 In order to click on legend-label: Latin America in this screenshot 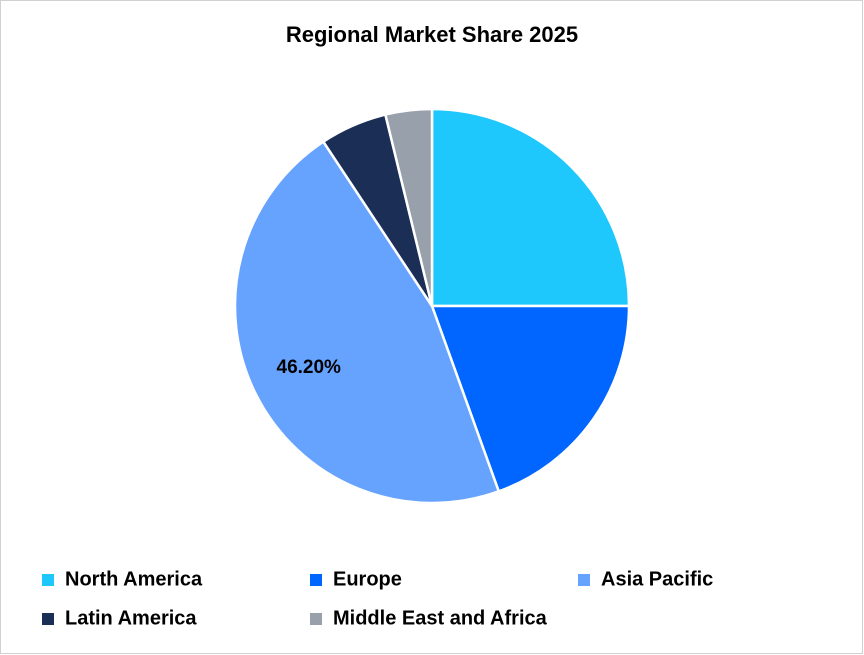, I will do `click(131, 618)`.